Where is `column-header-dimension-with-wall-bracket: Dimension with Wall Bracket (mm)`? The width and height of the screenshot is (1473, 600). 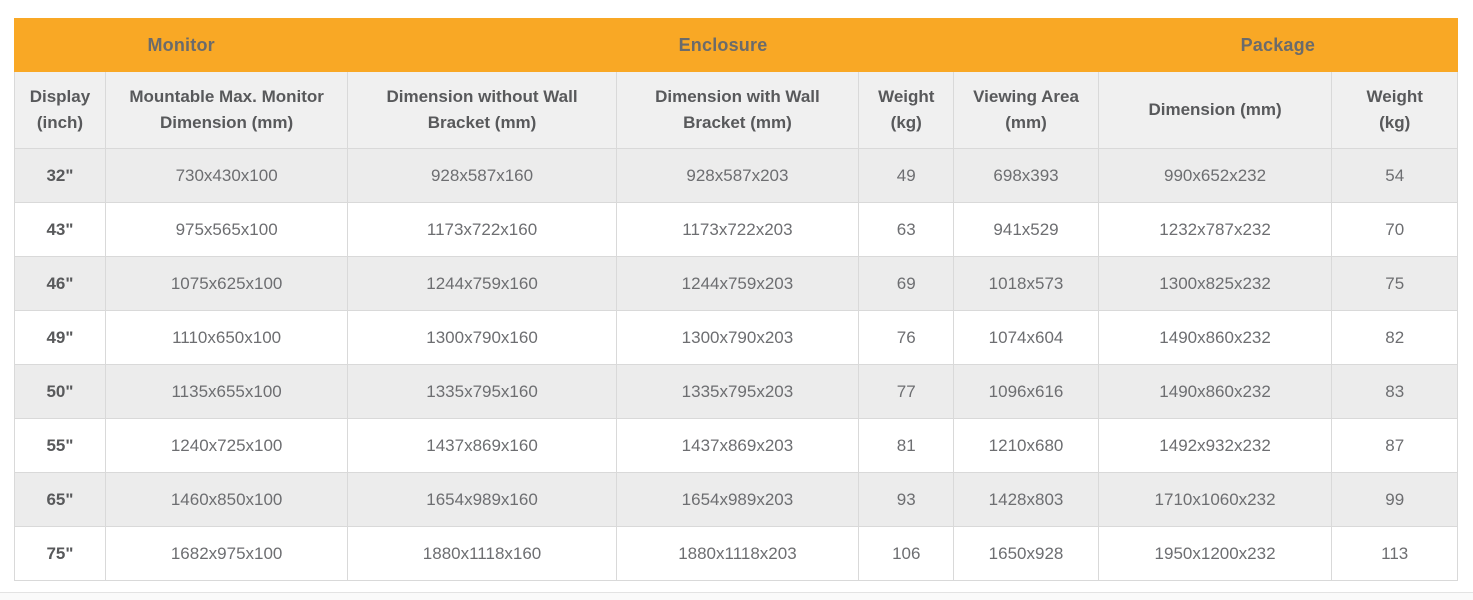
column-header-dimension-with-wall-bracket: Dimension with Wall Bracket (mm) is located at coordinates (737, 110).